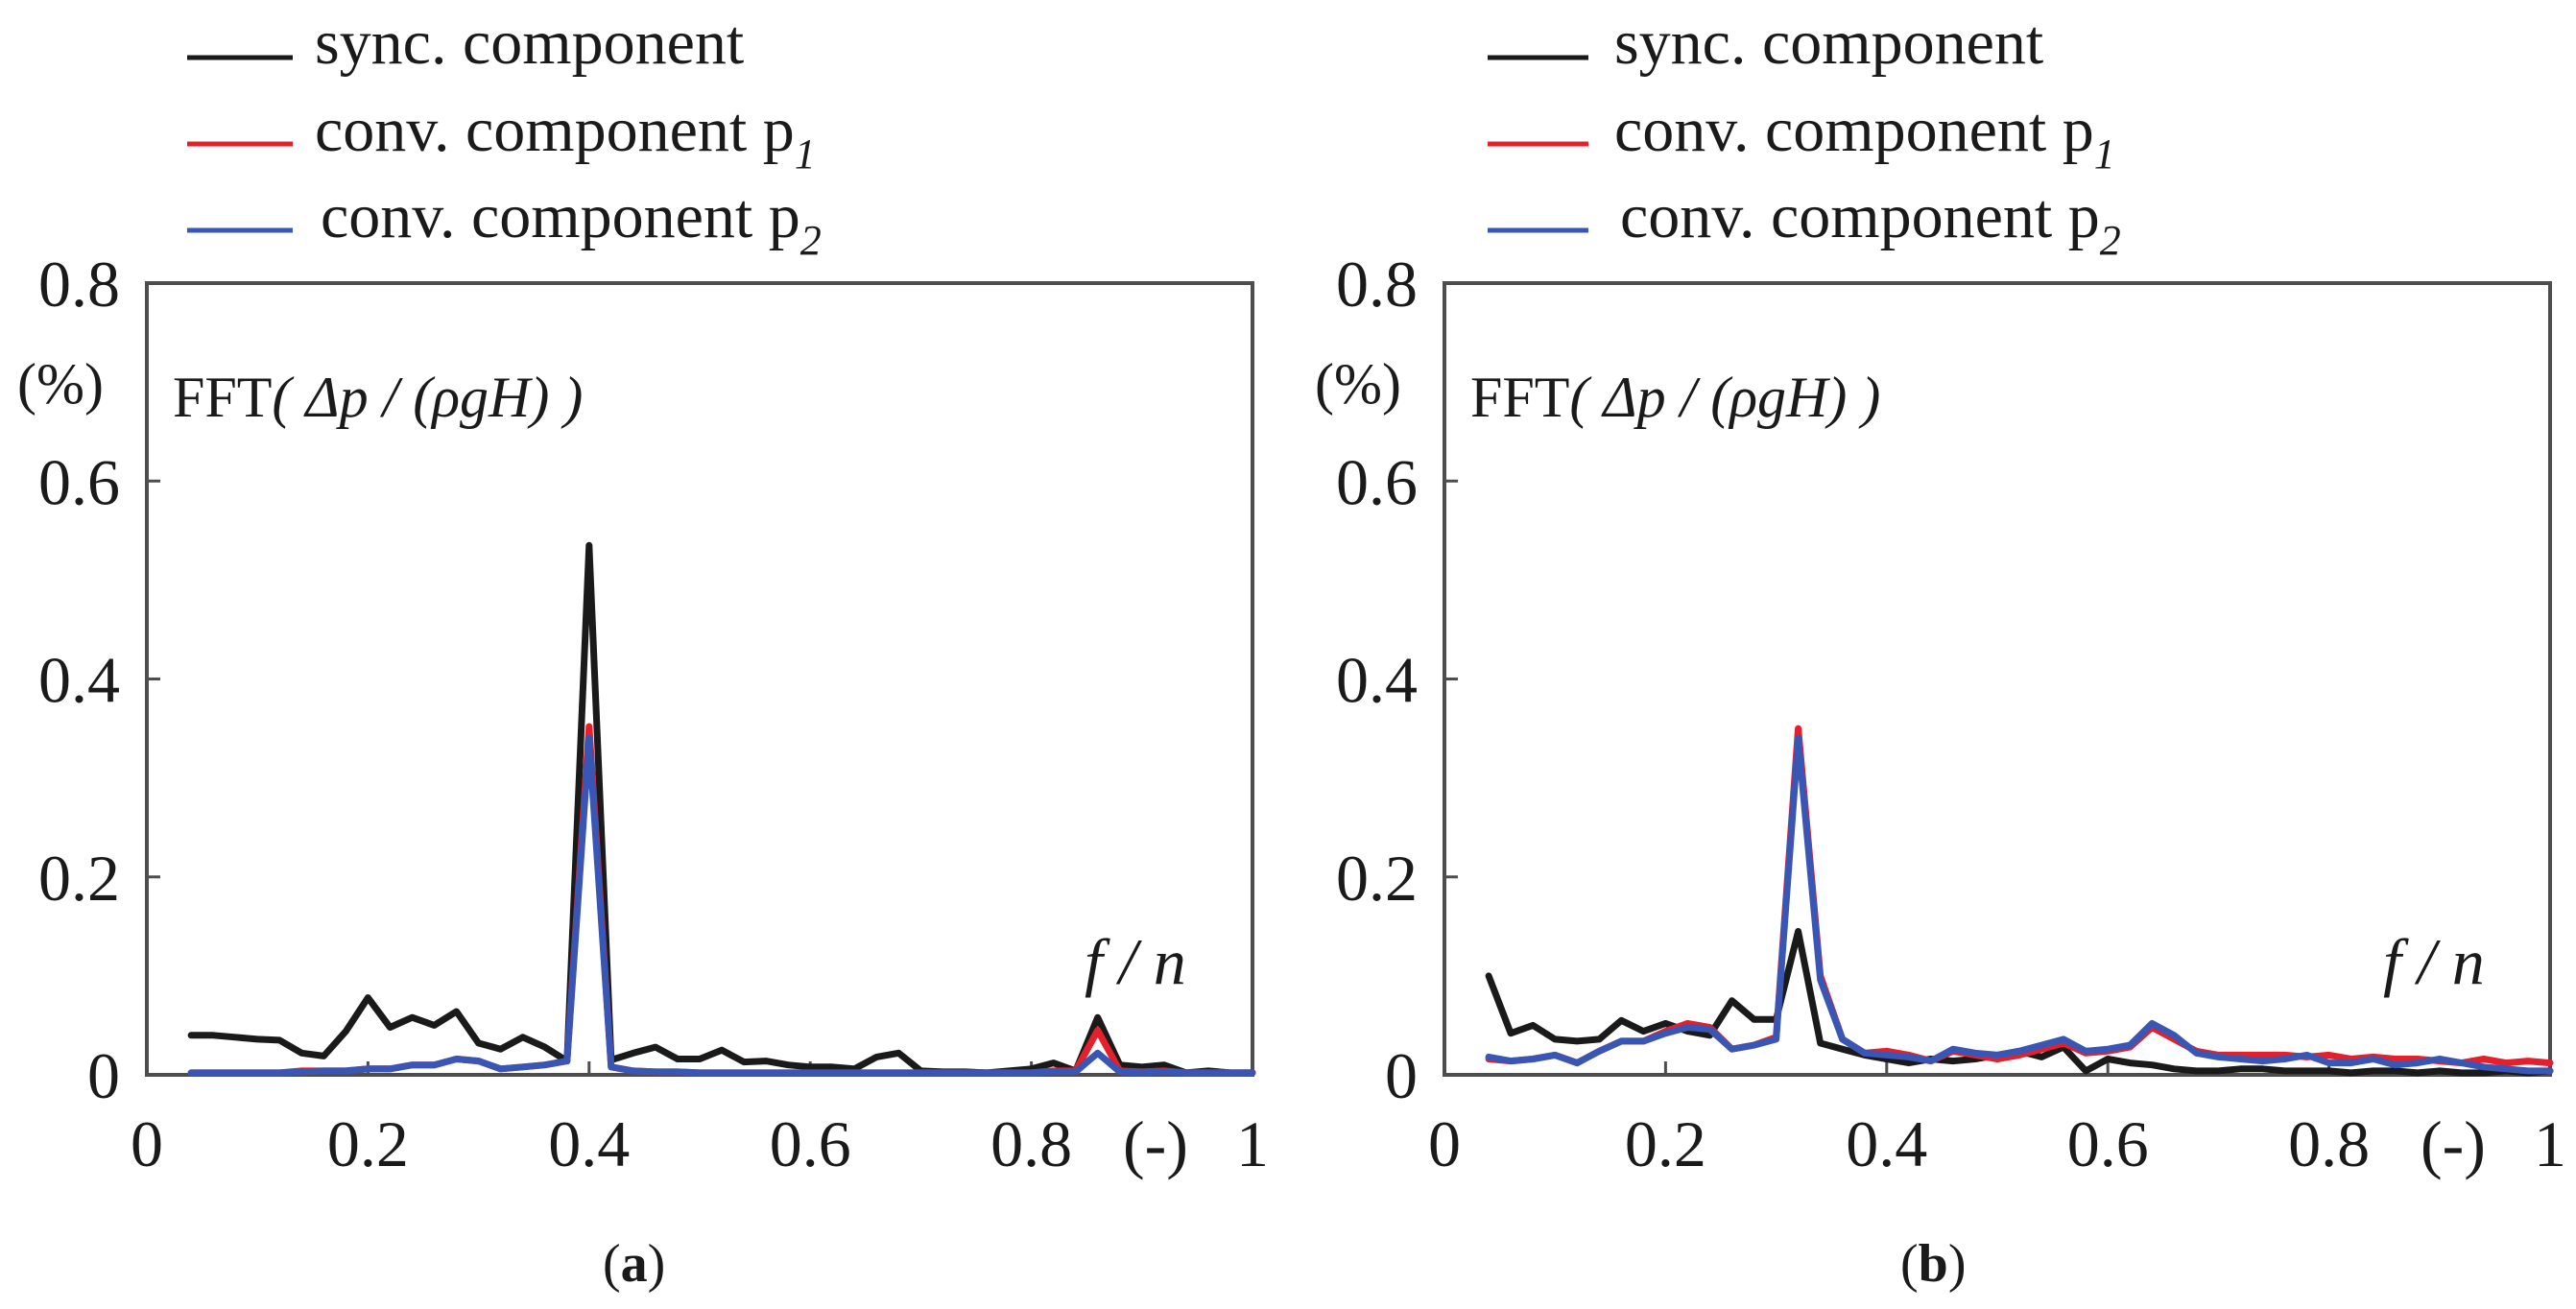  Describe the element at coordinates (589, 1143) in the screenshot. I see `xtick-label-a-2: 0.4` at that location.